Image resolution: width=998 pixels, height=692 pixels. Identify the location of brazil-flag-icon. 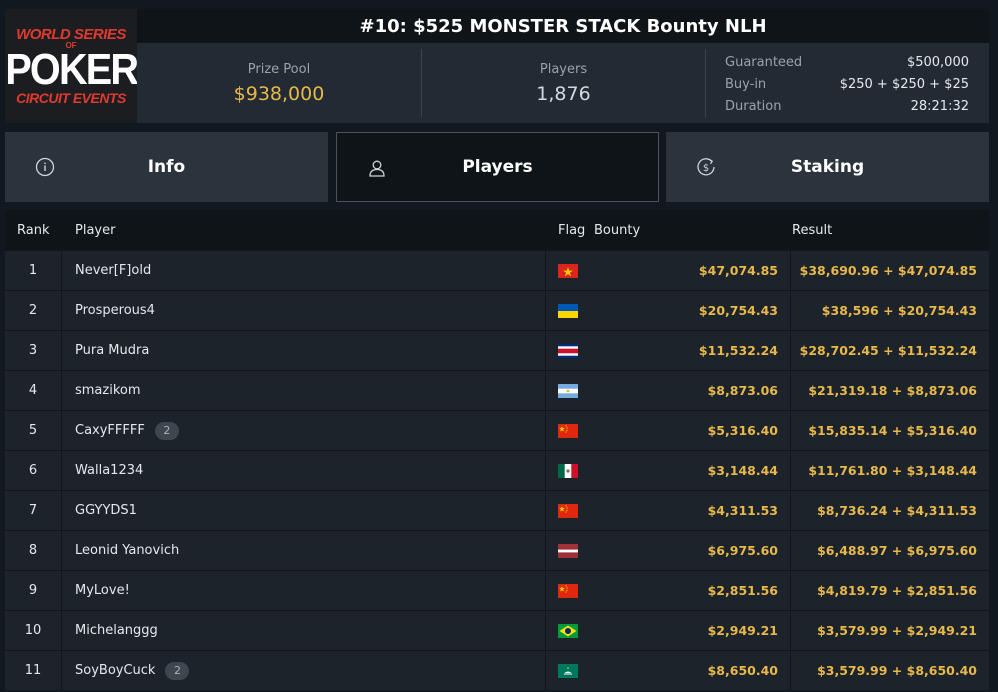
(568, 630).